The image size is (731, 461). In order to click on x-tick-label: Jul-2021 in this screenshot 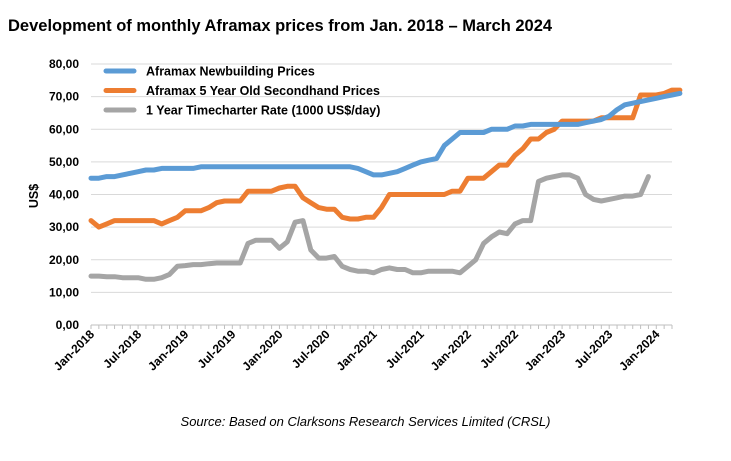, I will do `click(405, 349)`.